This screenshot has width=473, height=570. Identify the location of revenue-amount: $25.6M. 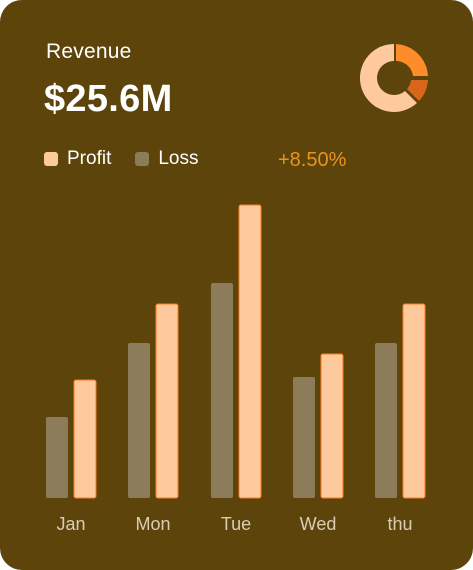
(108, 99).